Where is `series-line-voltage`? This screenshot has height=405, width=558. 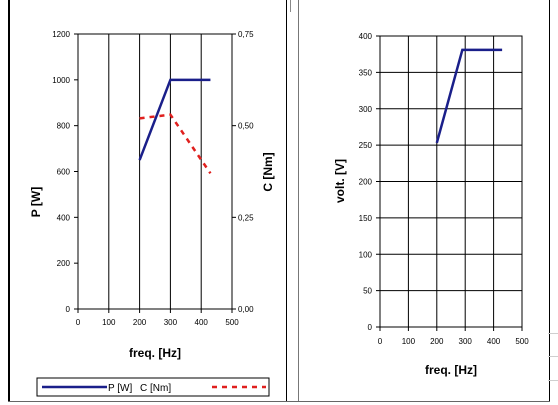 series-line-voltage is located at coordinates (469, 96).